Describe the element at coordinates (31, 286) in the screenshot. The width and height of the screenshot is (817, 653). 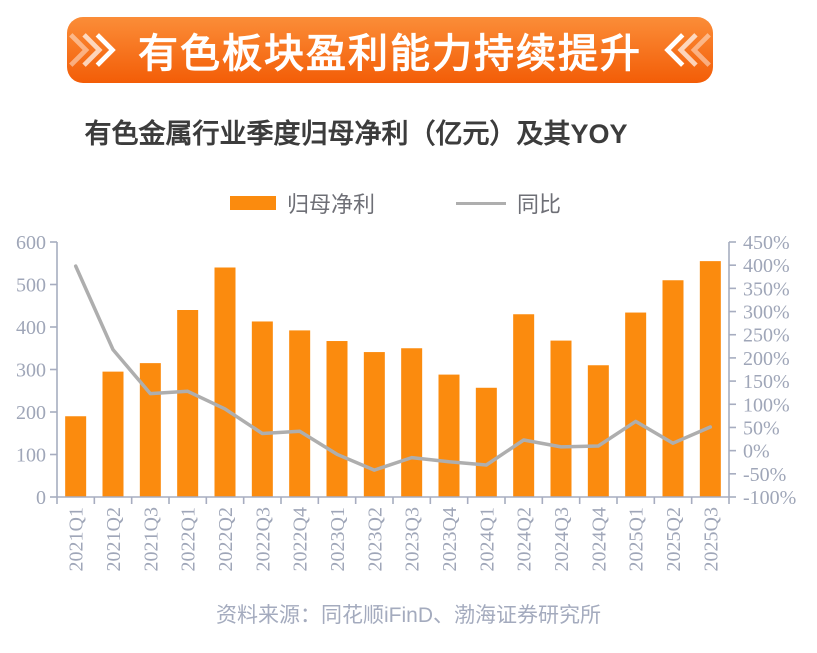
I see `left-axis-label: 500` at that location.